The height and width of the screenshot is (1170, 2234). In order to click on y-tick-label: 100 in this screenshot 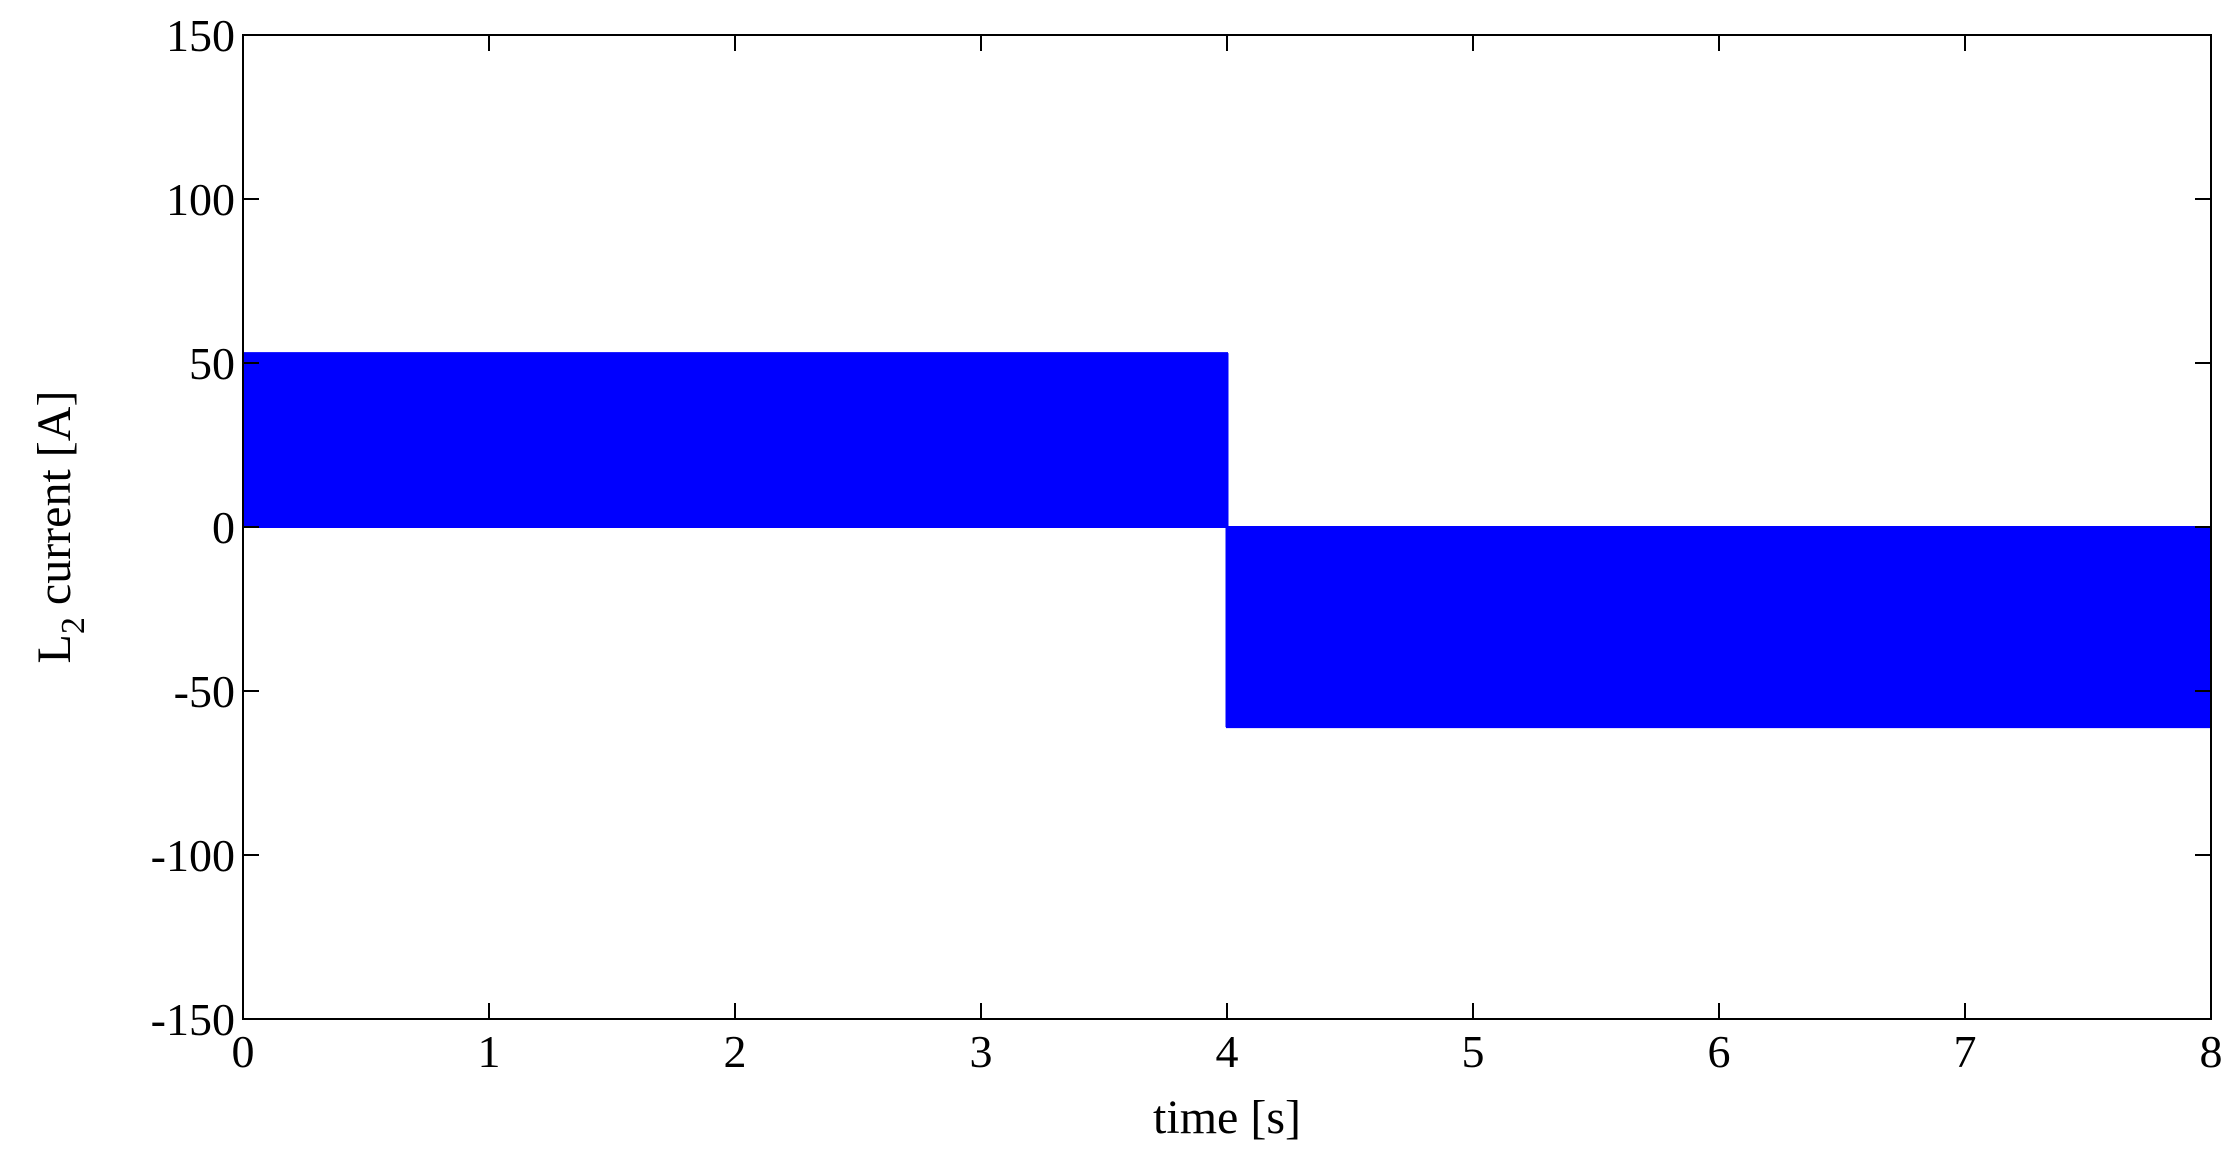, I will do `click(200, 199)`.